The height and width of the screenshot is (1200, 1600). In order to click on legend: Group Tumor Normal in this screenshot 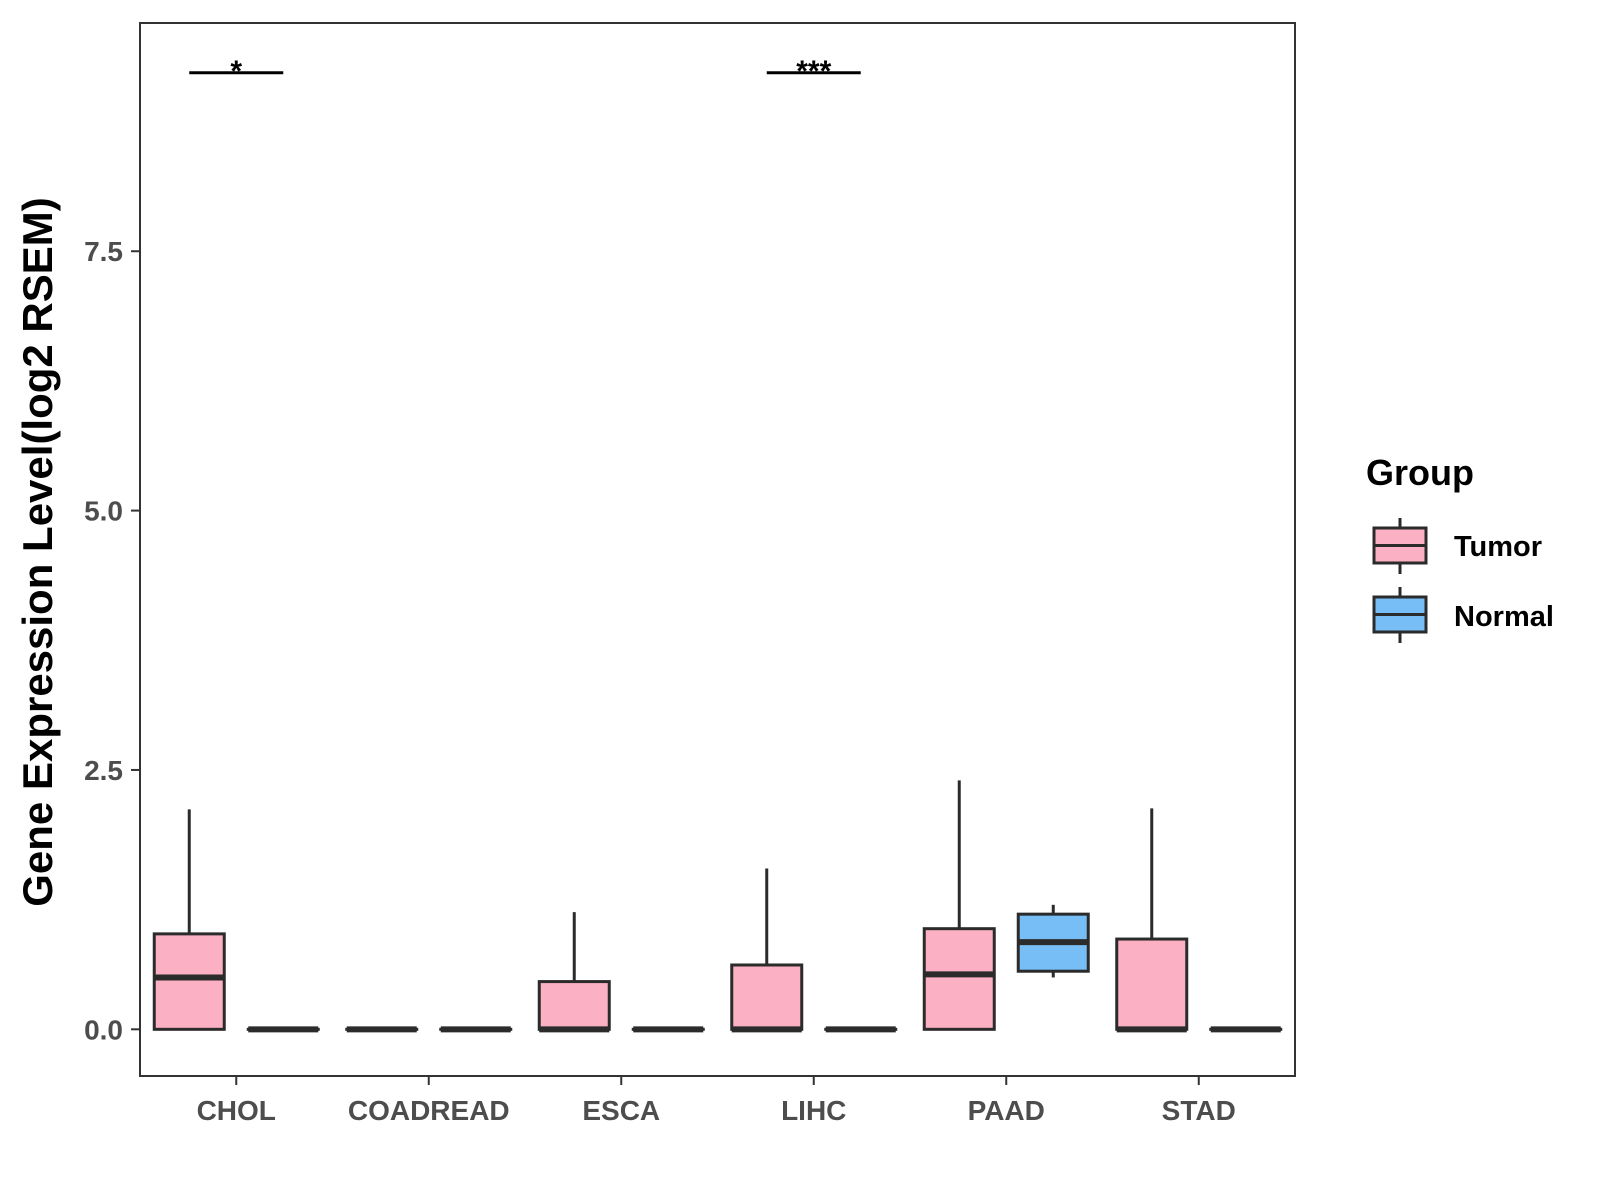, I will do `click(1460, 547)`.